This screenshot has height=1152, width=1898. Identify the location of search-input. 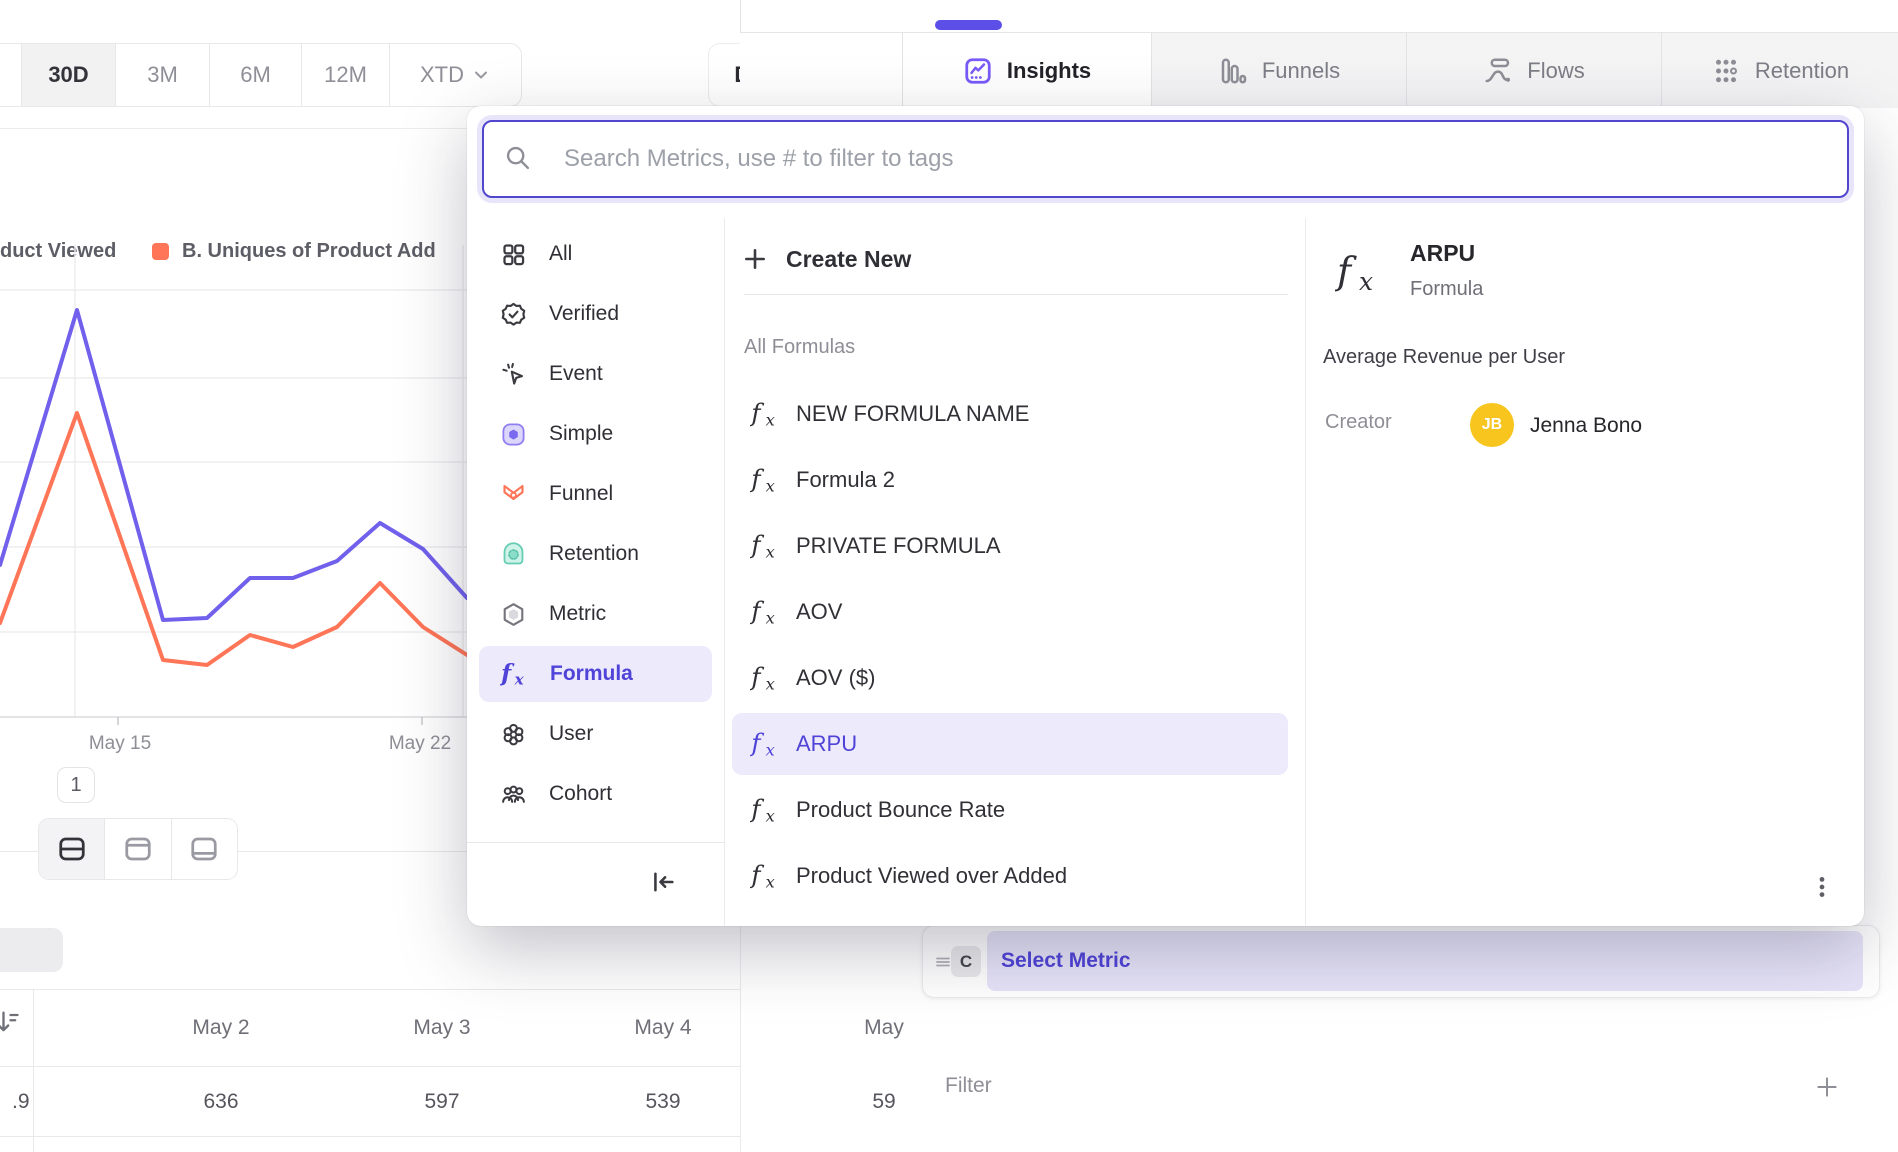
(1165, 159).